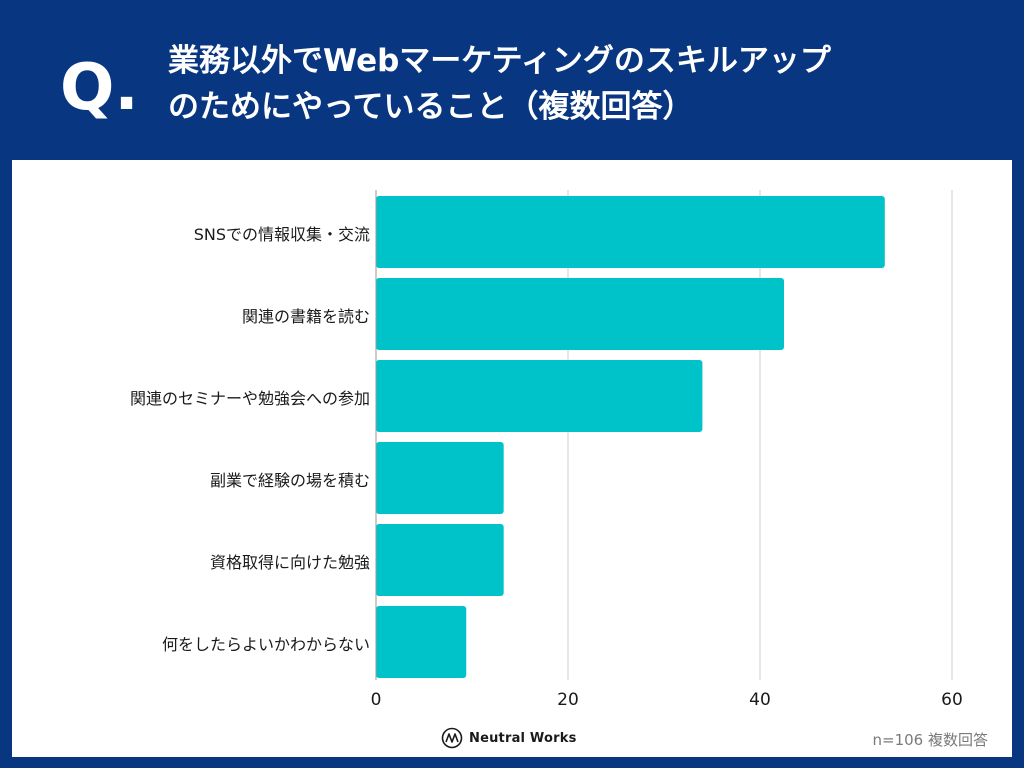 This screenshot has width=1024, height=768. What do you see at coordinates (289, 480) in the screenshot?
I see `category-label-4: 副業で経験の場を積む` at bounding box center [289, 480].